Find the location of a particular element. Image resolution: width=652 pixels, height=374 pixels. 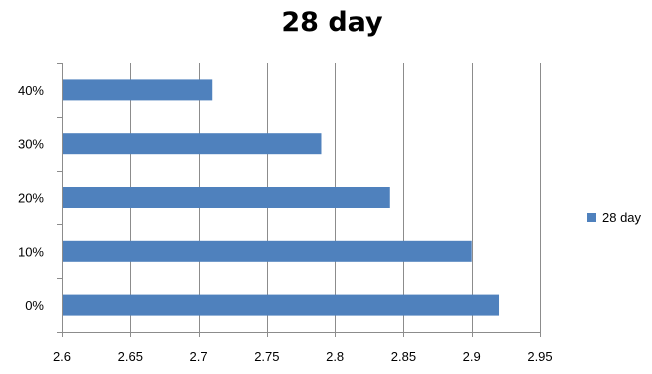

x-tick-label: 2.85 is located at coordinates (403, 356).